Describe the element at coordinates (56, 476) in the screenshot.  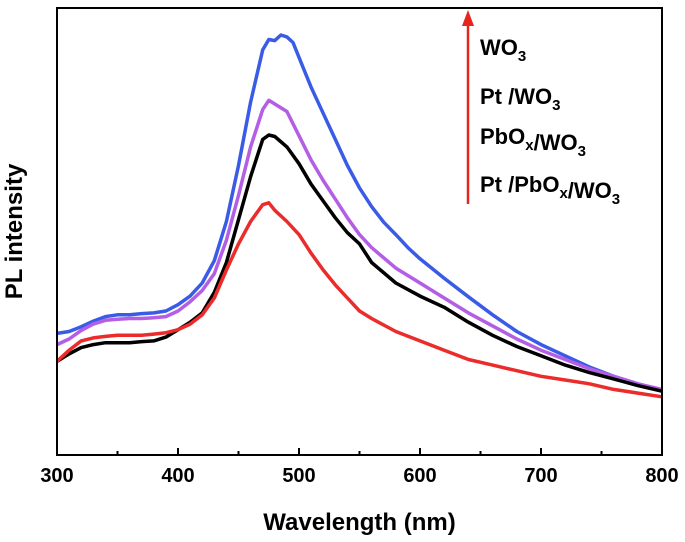
I see `x-tick-label: 300` at that location.